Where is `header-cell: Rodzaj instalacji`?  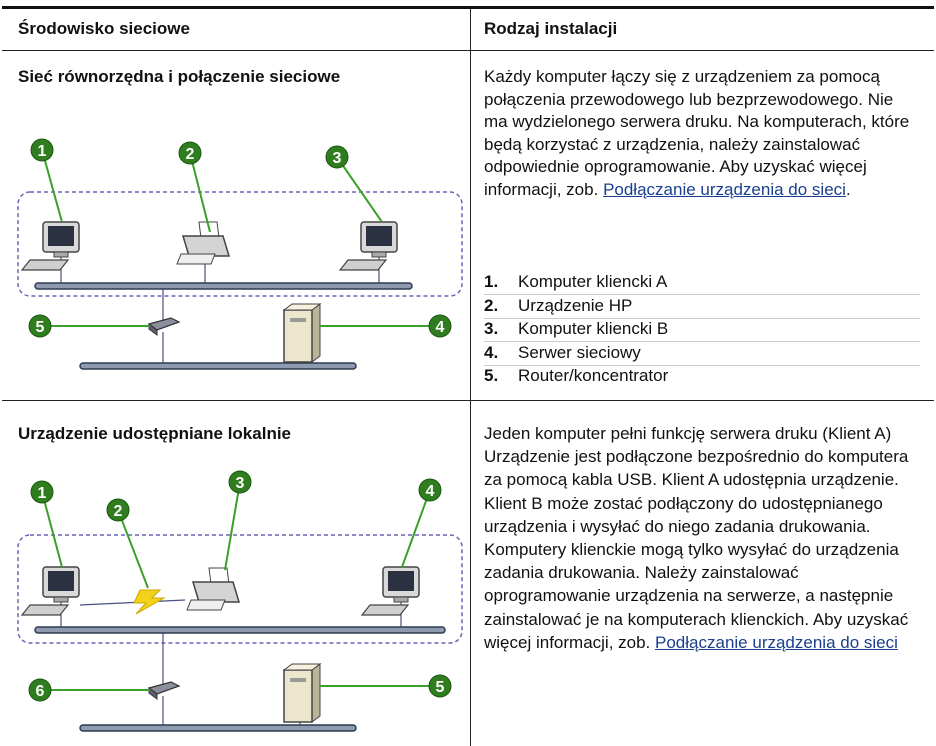
header-cell: Rodzaj instalacji is located at coordinates (551, 28).